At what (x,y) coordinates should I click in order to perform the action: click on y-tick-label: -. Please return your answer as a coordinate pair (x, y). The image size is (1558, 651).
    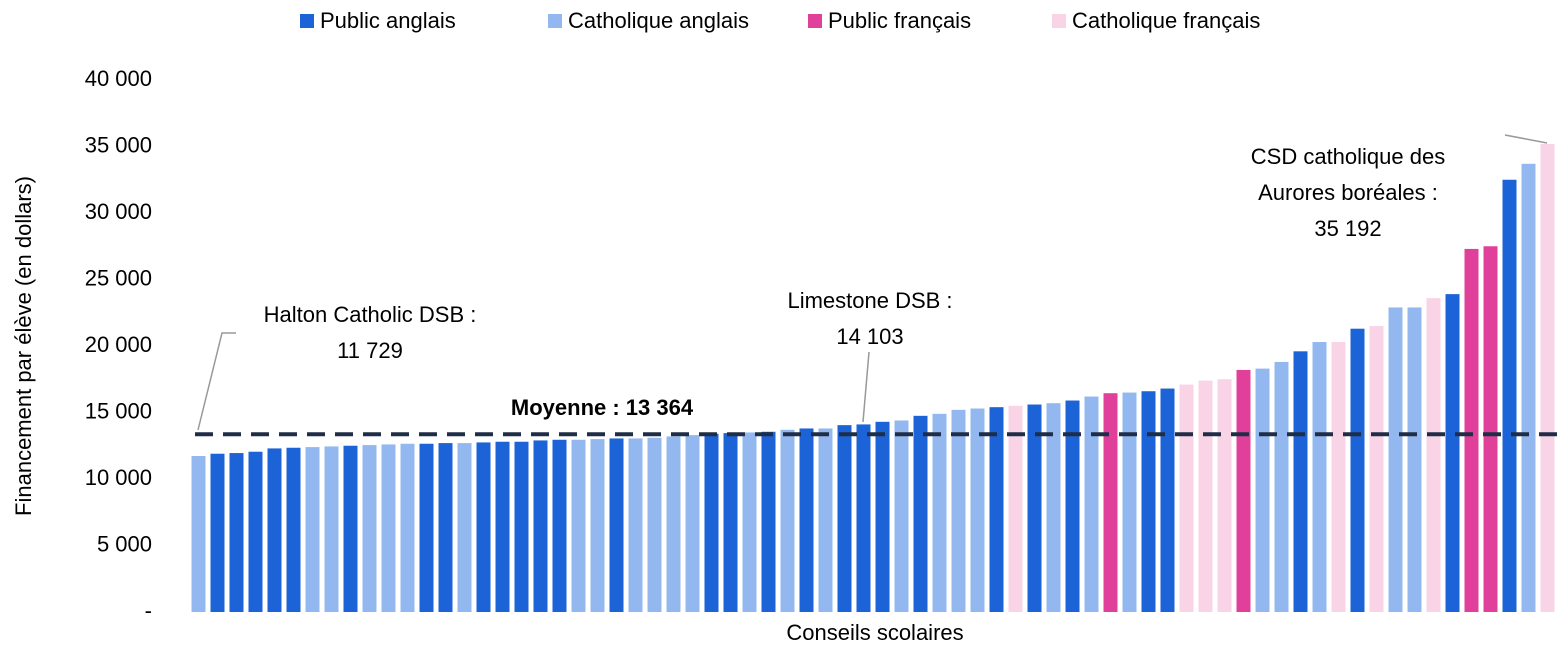
    Looking at the image, I should click on (148, 610).